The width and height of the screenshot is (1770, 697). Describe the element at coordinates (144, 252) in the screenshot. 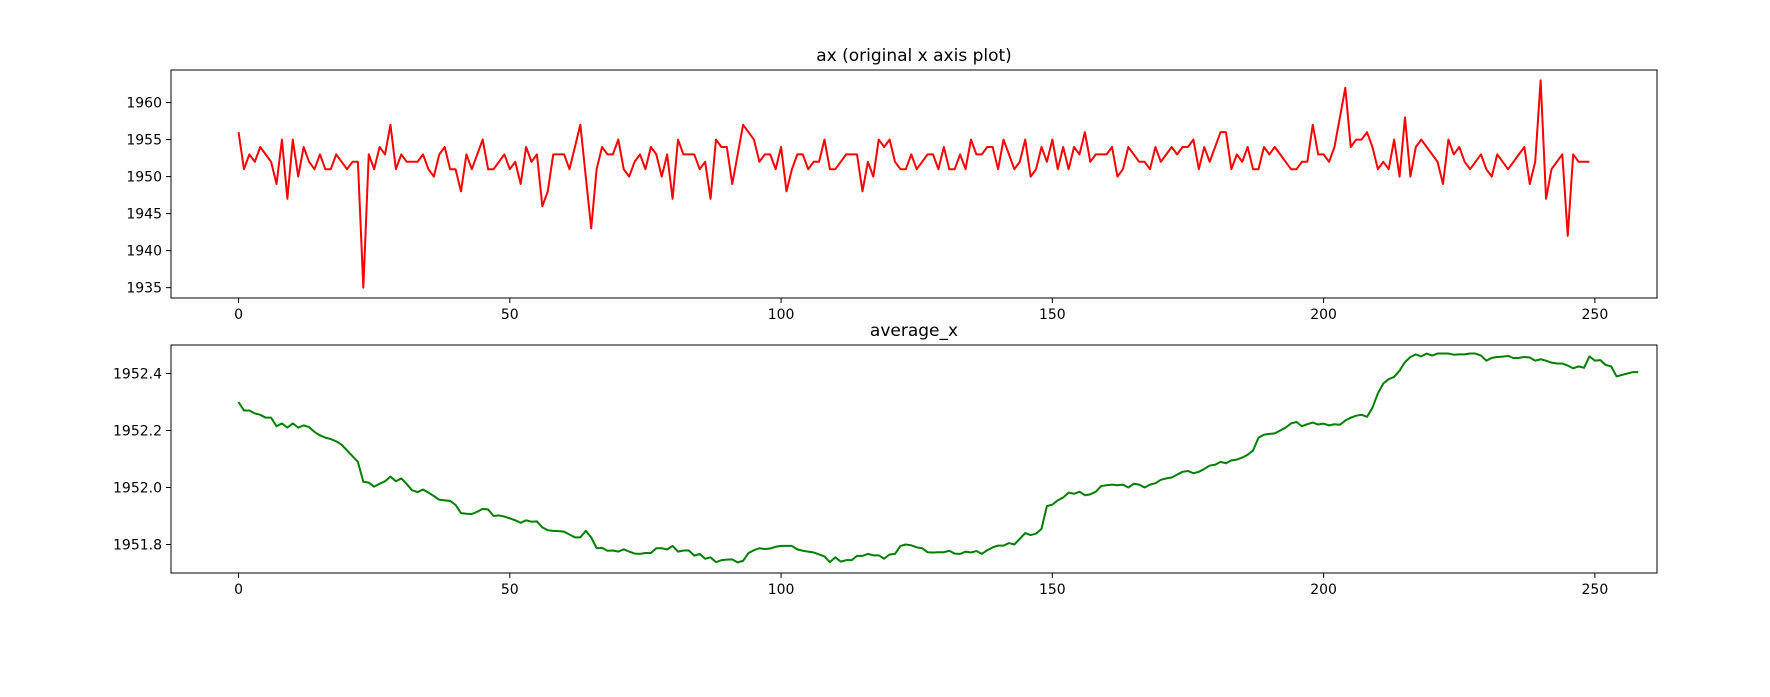

I see `y-tick-label: 1940` at that location.